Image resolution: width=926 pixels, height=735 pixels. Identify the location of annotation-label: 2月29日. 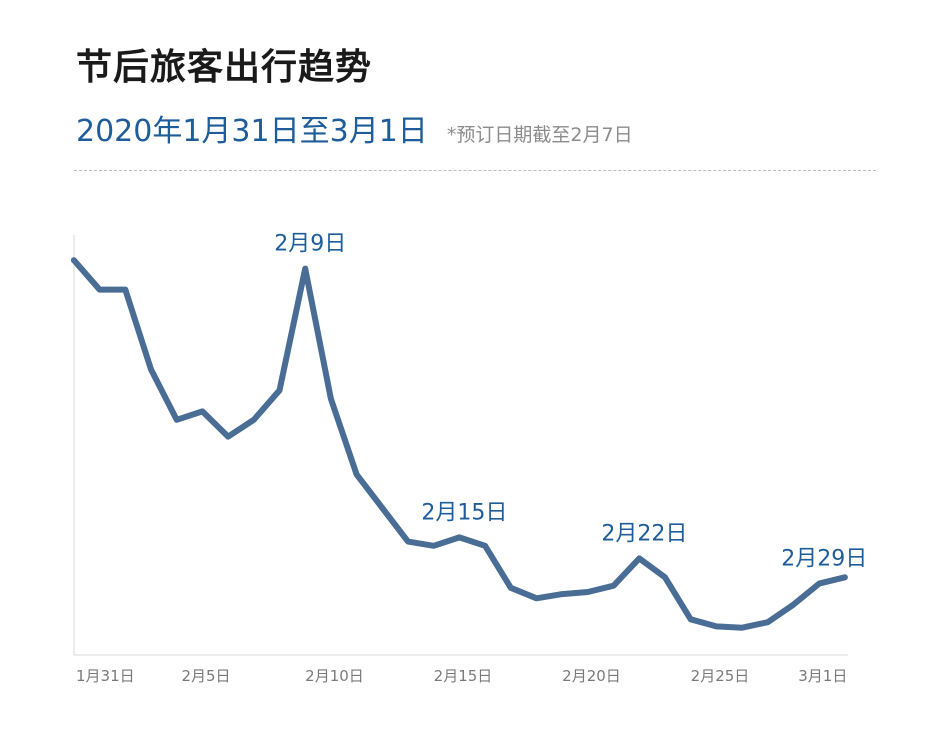
(824, 559).